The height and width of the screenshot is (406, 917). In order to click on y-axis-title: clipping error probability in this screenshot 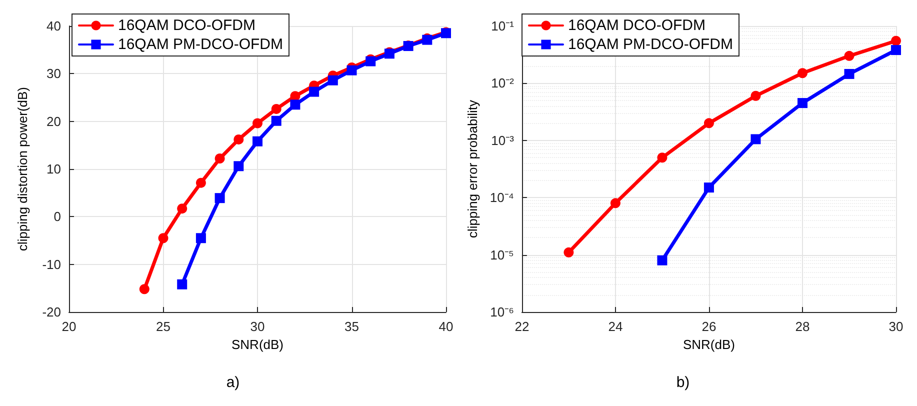, I will do `click(472, 168)`.